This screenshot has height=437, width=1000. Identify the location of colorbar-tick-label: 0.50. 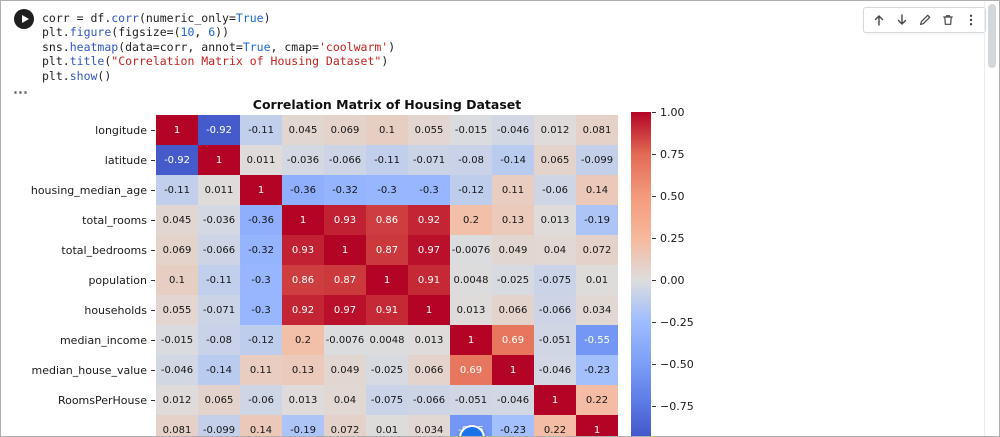
(672, 196).